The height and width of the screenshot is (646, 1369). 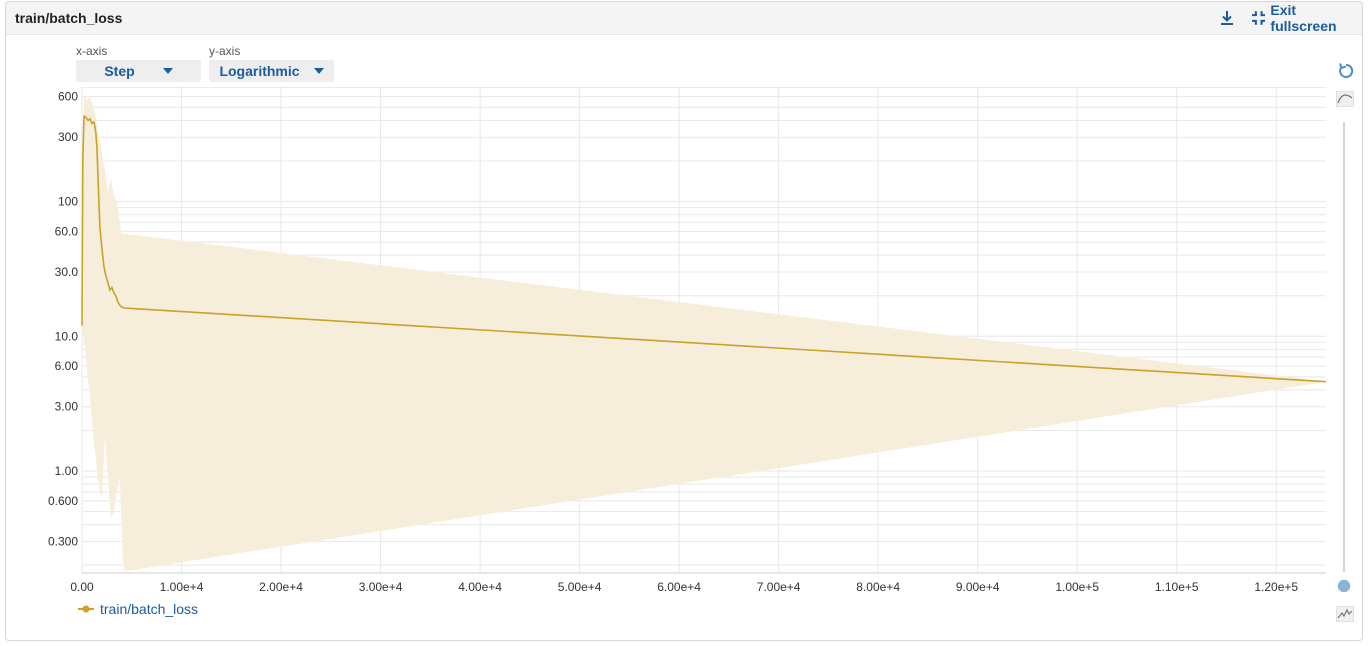 What do you see at coordinates (69, 18) in the screenshot?
I see `panel-title: train/batch_loss` at bounding box center [69, 18].